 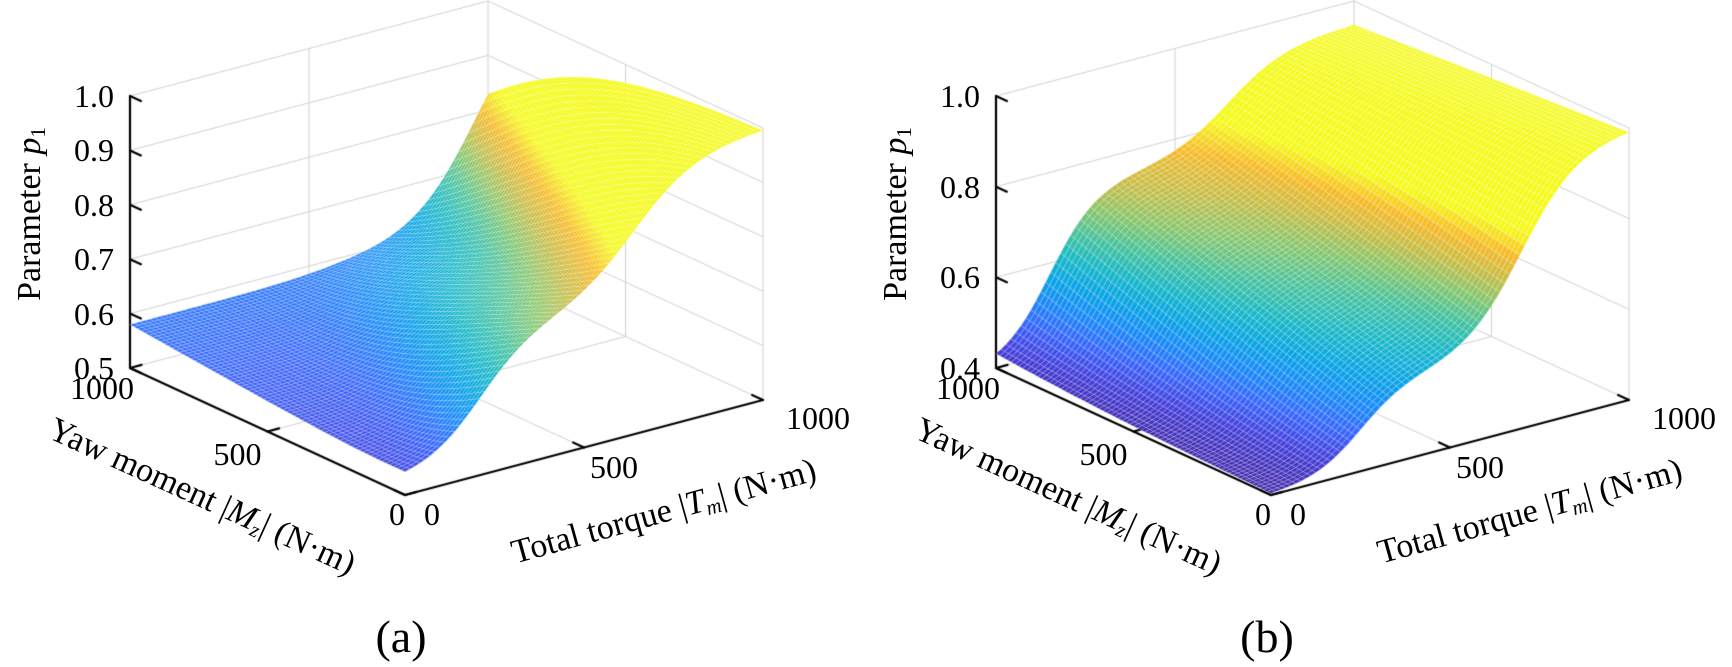 What do you see at coordinates (94, 150) in the screenshot?
I see `z-tick: 0.9` at bounding box center [94, 150].